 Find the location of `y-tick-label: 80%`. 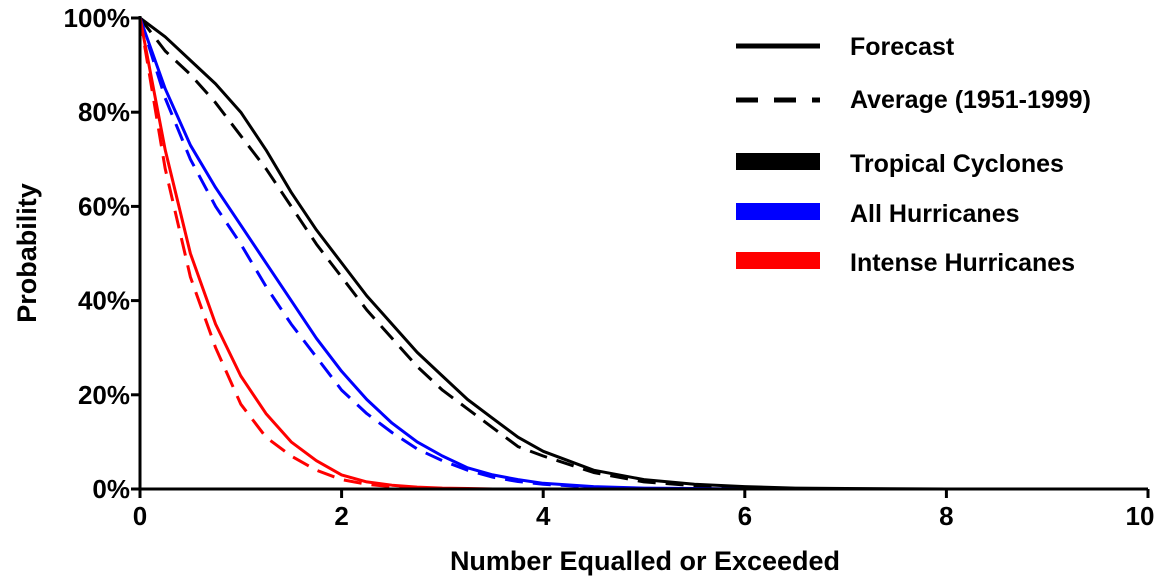

y-tick-label: 80% is located at coordinates (104, 112).